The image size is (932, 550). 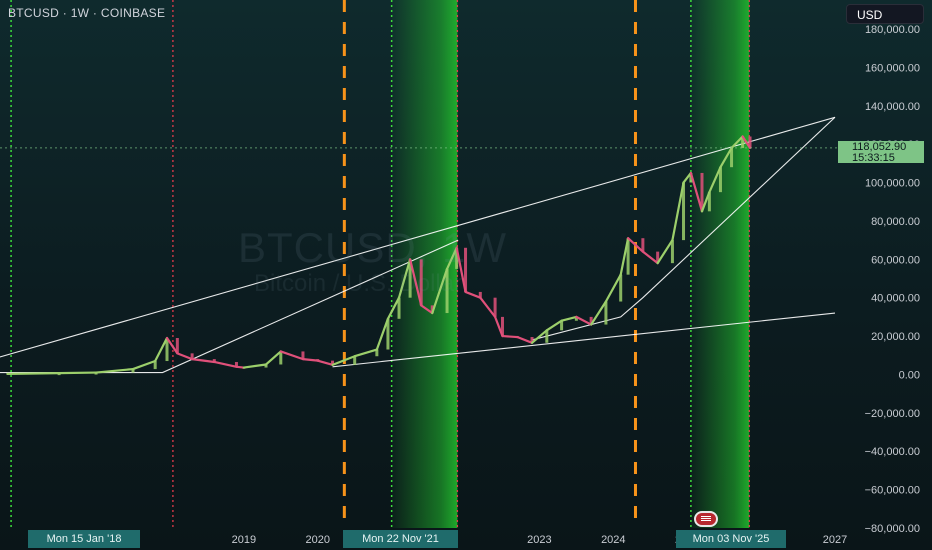 I want to click on x-tick-label-6: 2027, so click(x=835, y=540).